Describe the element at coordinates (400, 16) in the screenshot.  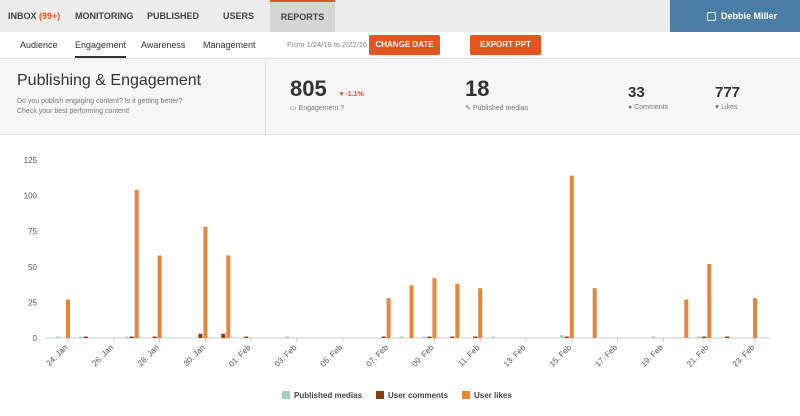
I see `top-nav` at that location.